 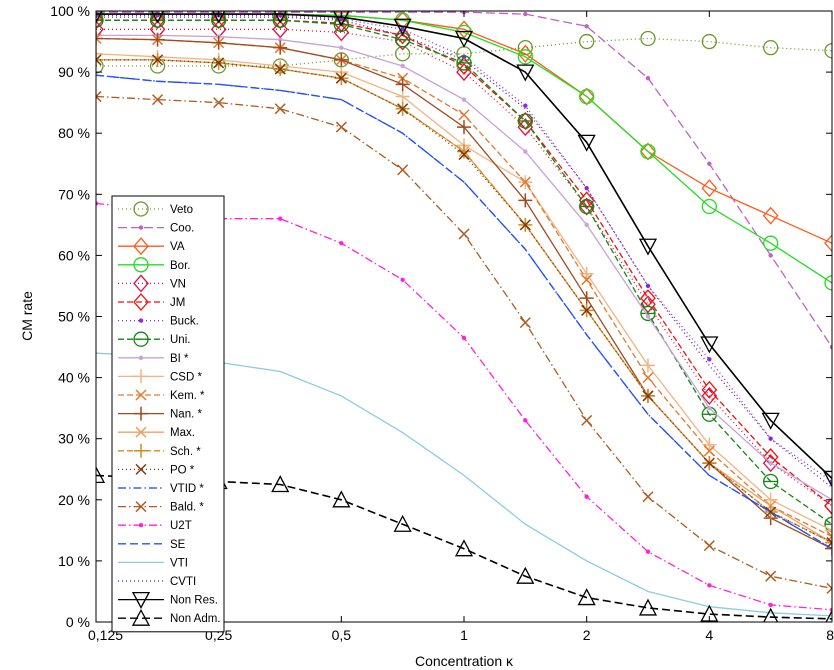 I want to click on legend-marker-va, so click(x=141, y=246).